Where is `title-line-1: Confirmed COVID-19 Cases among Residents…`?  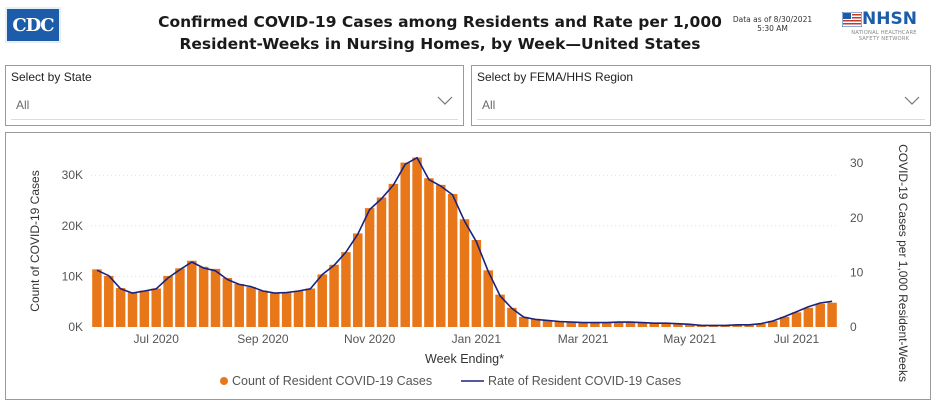 title-line-1: Confirmed COVID-19 Cases among Residents… is located at coordinates (440, 22).